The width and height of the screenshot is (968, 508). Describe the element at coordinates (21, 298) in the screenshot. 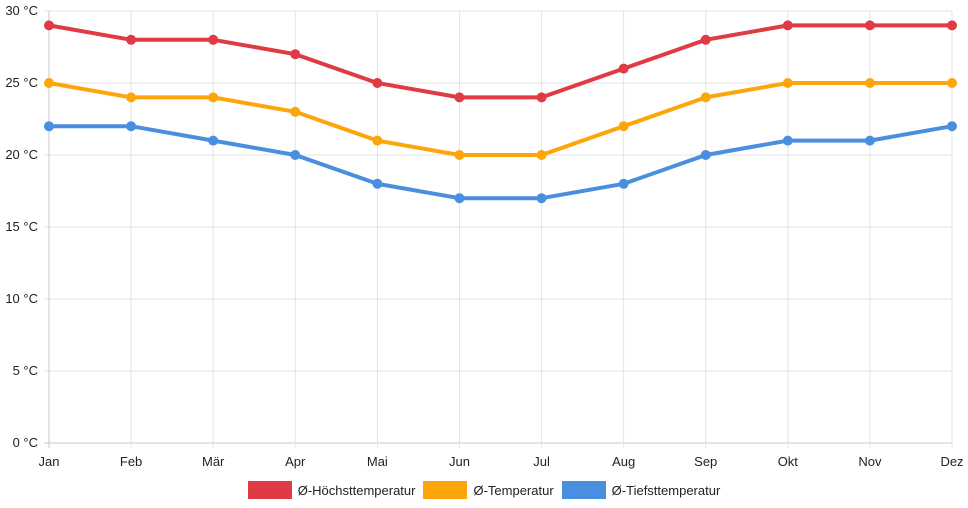

I see `y-tick-label: 10 °C` at that location.